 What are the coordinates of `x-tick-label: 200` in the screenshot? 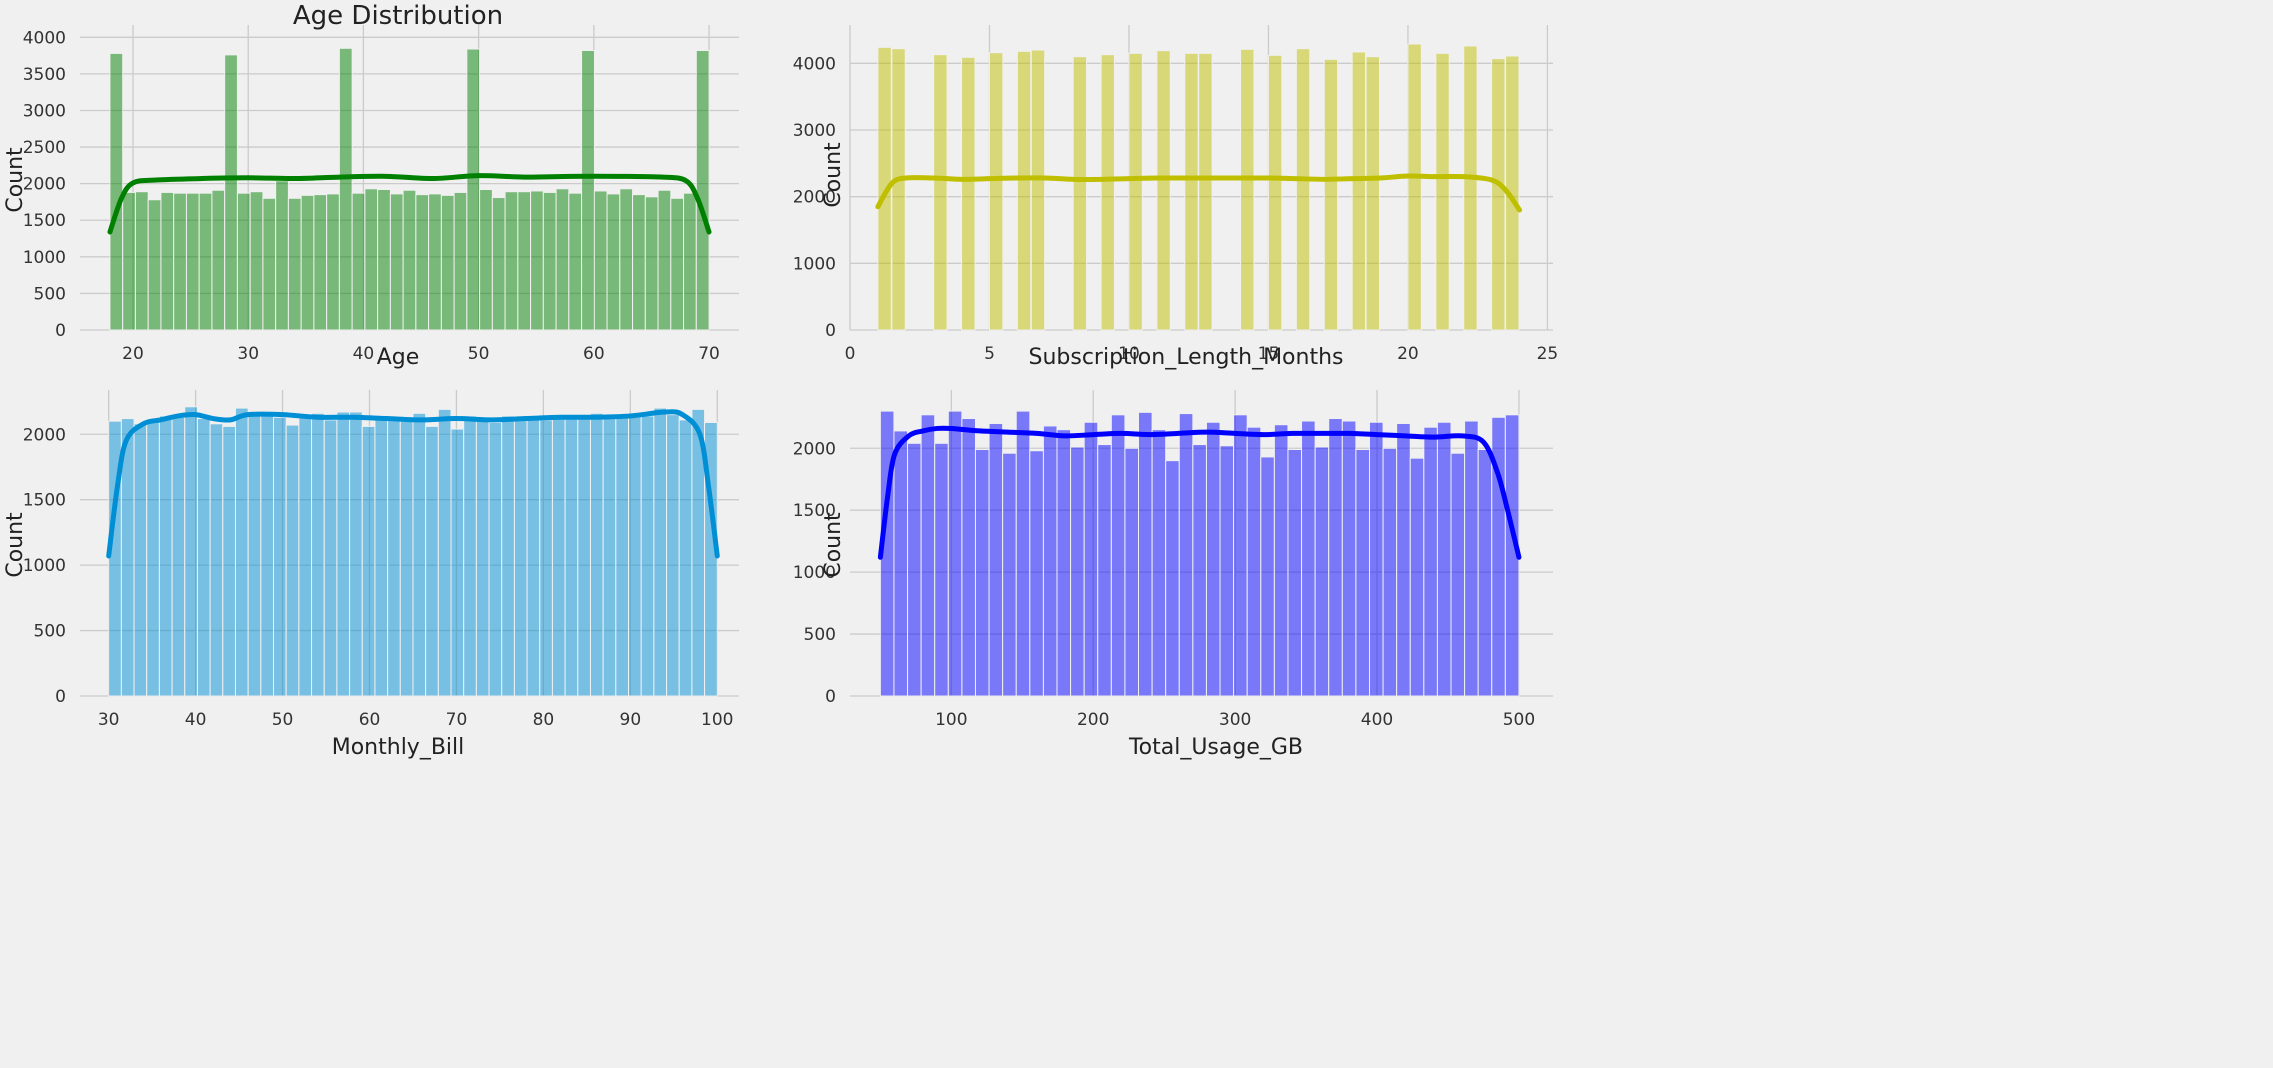 It's located at (1093, 720).